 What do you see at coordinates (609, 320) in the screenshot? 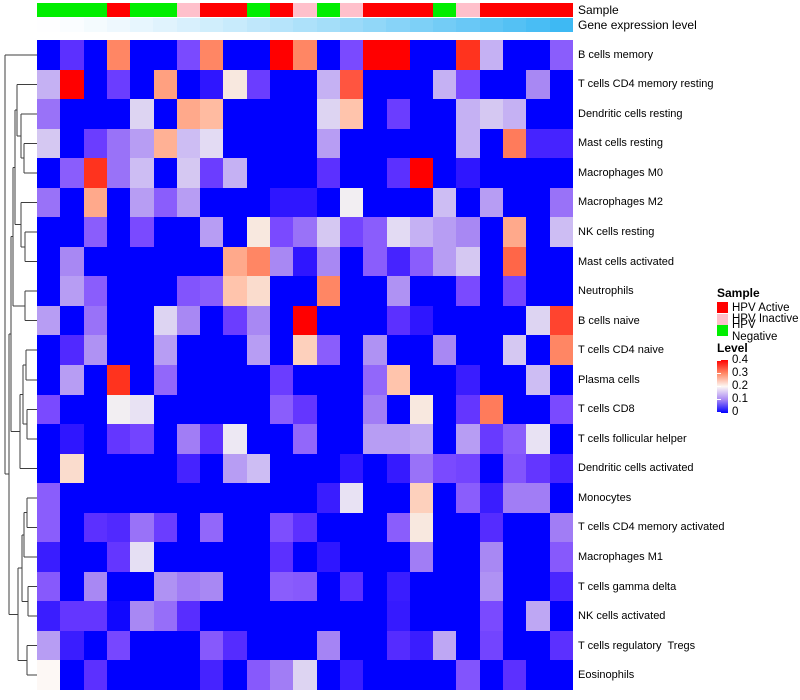
I see `row-label: B cells naive` at bounding box center [609, 320].